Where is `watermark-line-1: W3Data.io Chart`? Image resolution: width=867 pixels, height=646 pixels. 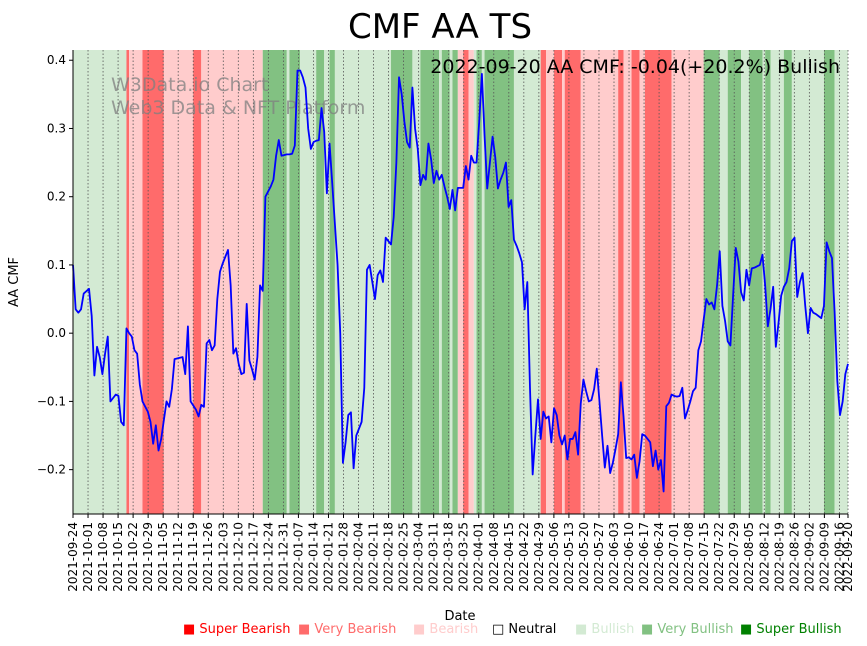
watermark-line-1: W3Data.io Chart is located at coordinates (189, 85).